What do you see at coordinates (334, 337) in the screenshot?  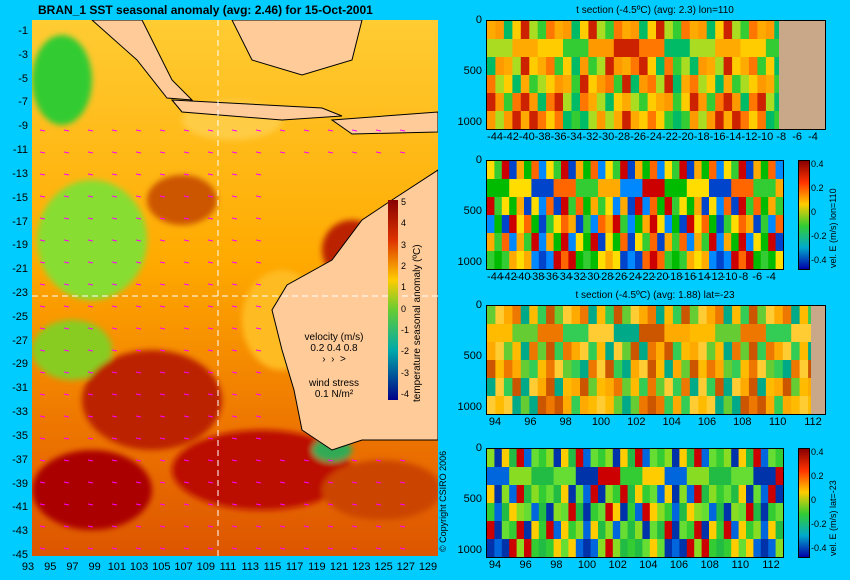 I see `velocity-legend-title: velocity (m/s)` at bounding box center [334, 337].